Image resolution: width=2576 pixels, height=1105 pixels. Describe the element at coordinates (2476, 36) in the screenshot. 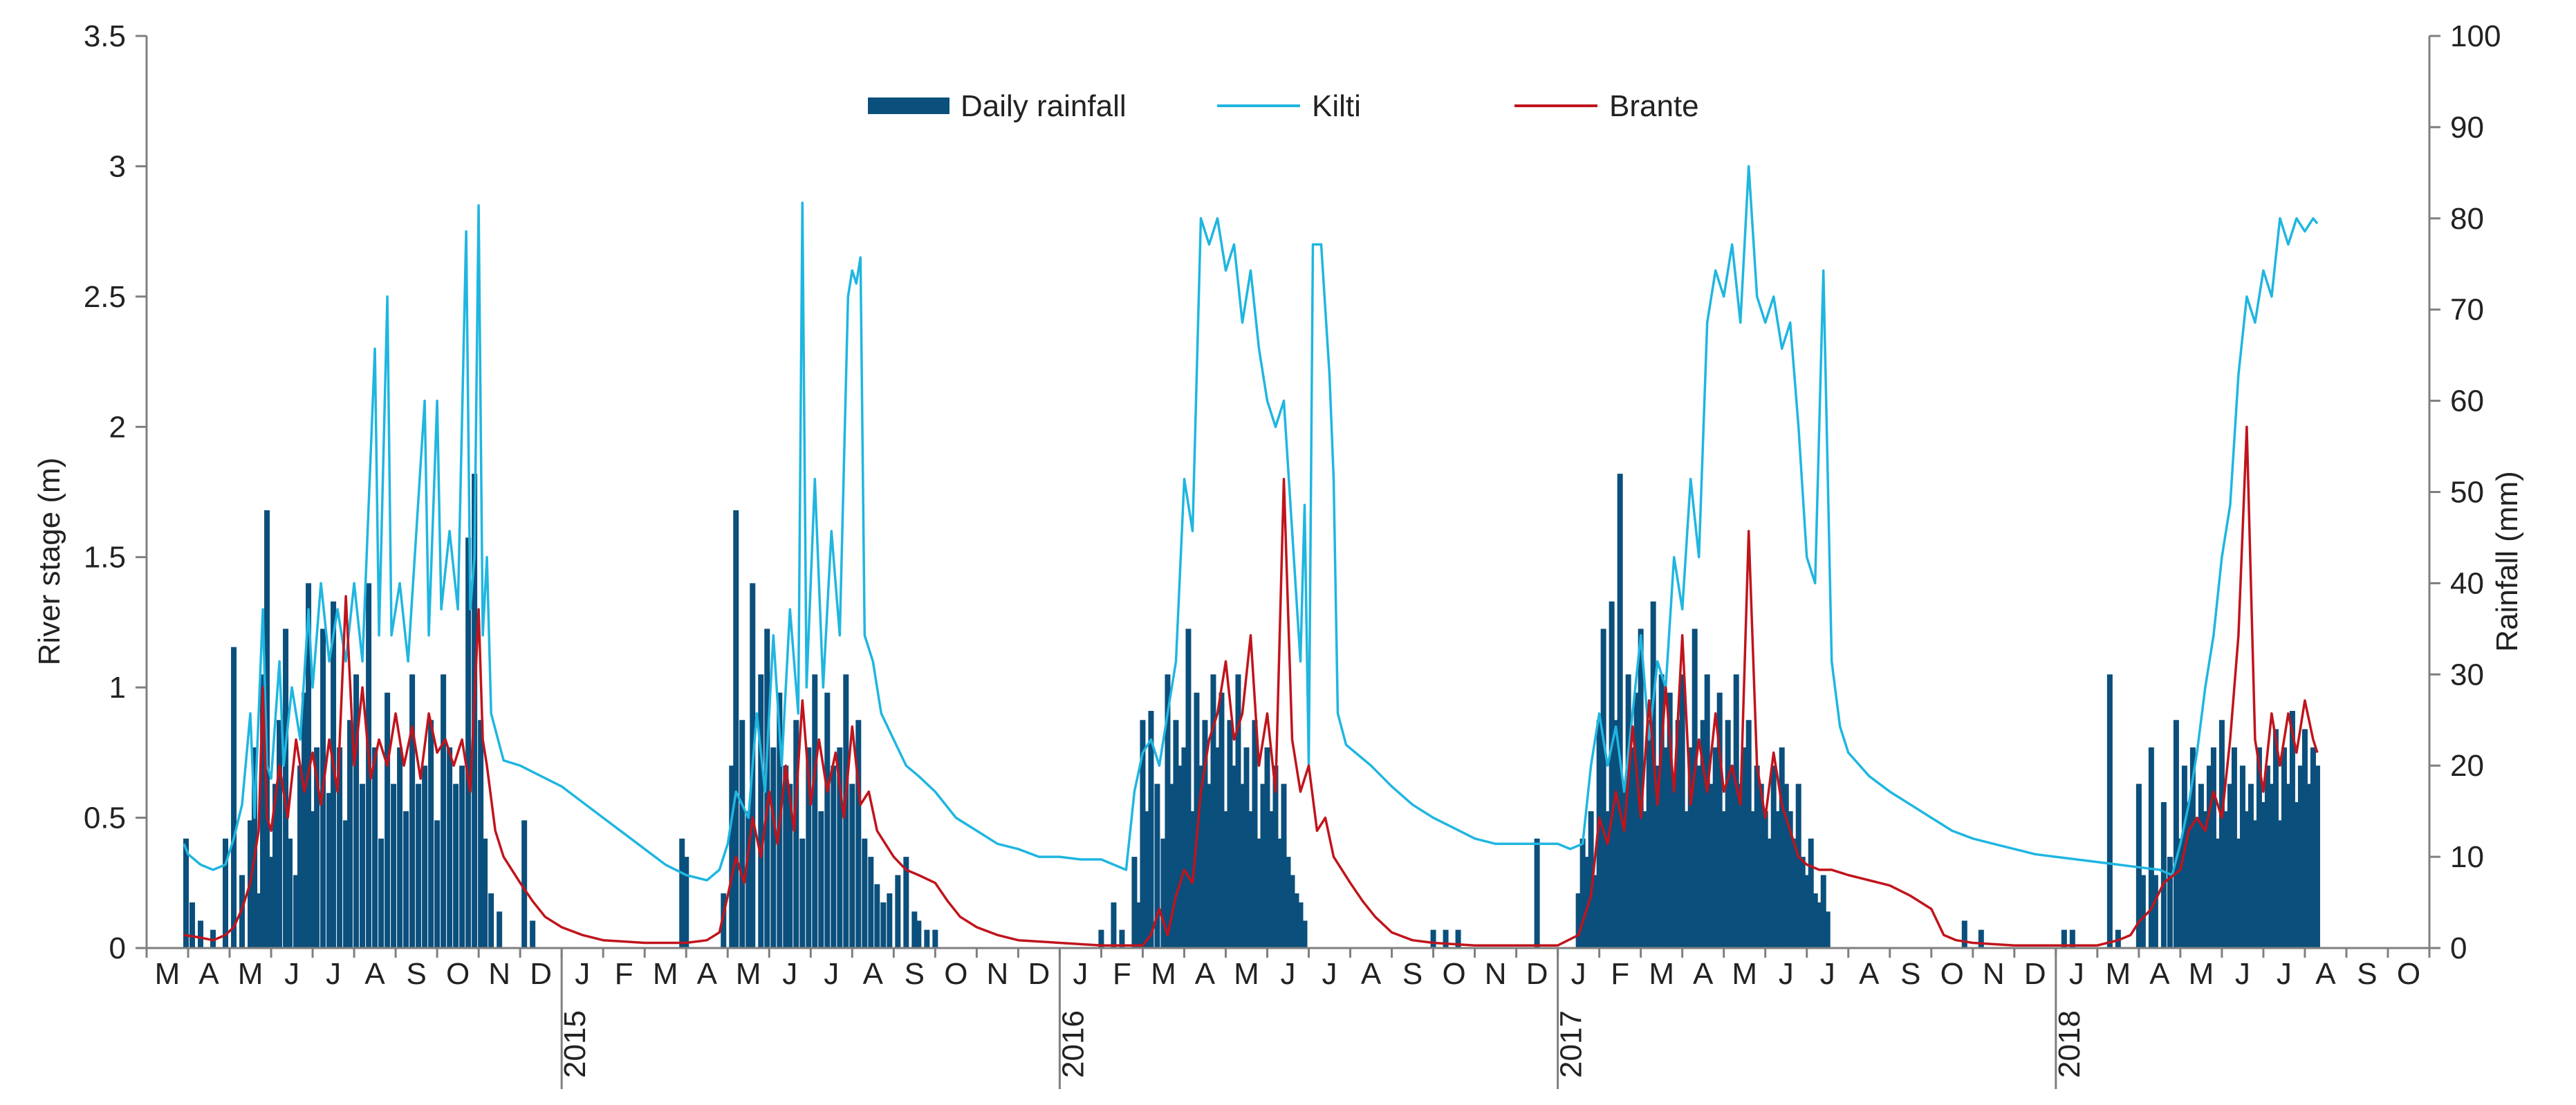

I see `right-tick-label: 100` at that location.